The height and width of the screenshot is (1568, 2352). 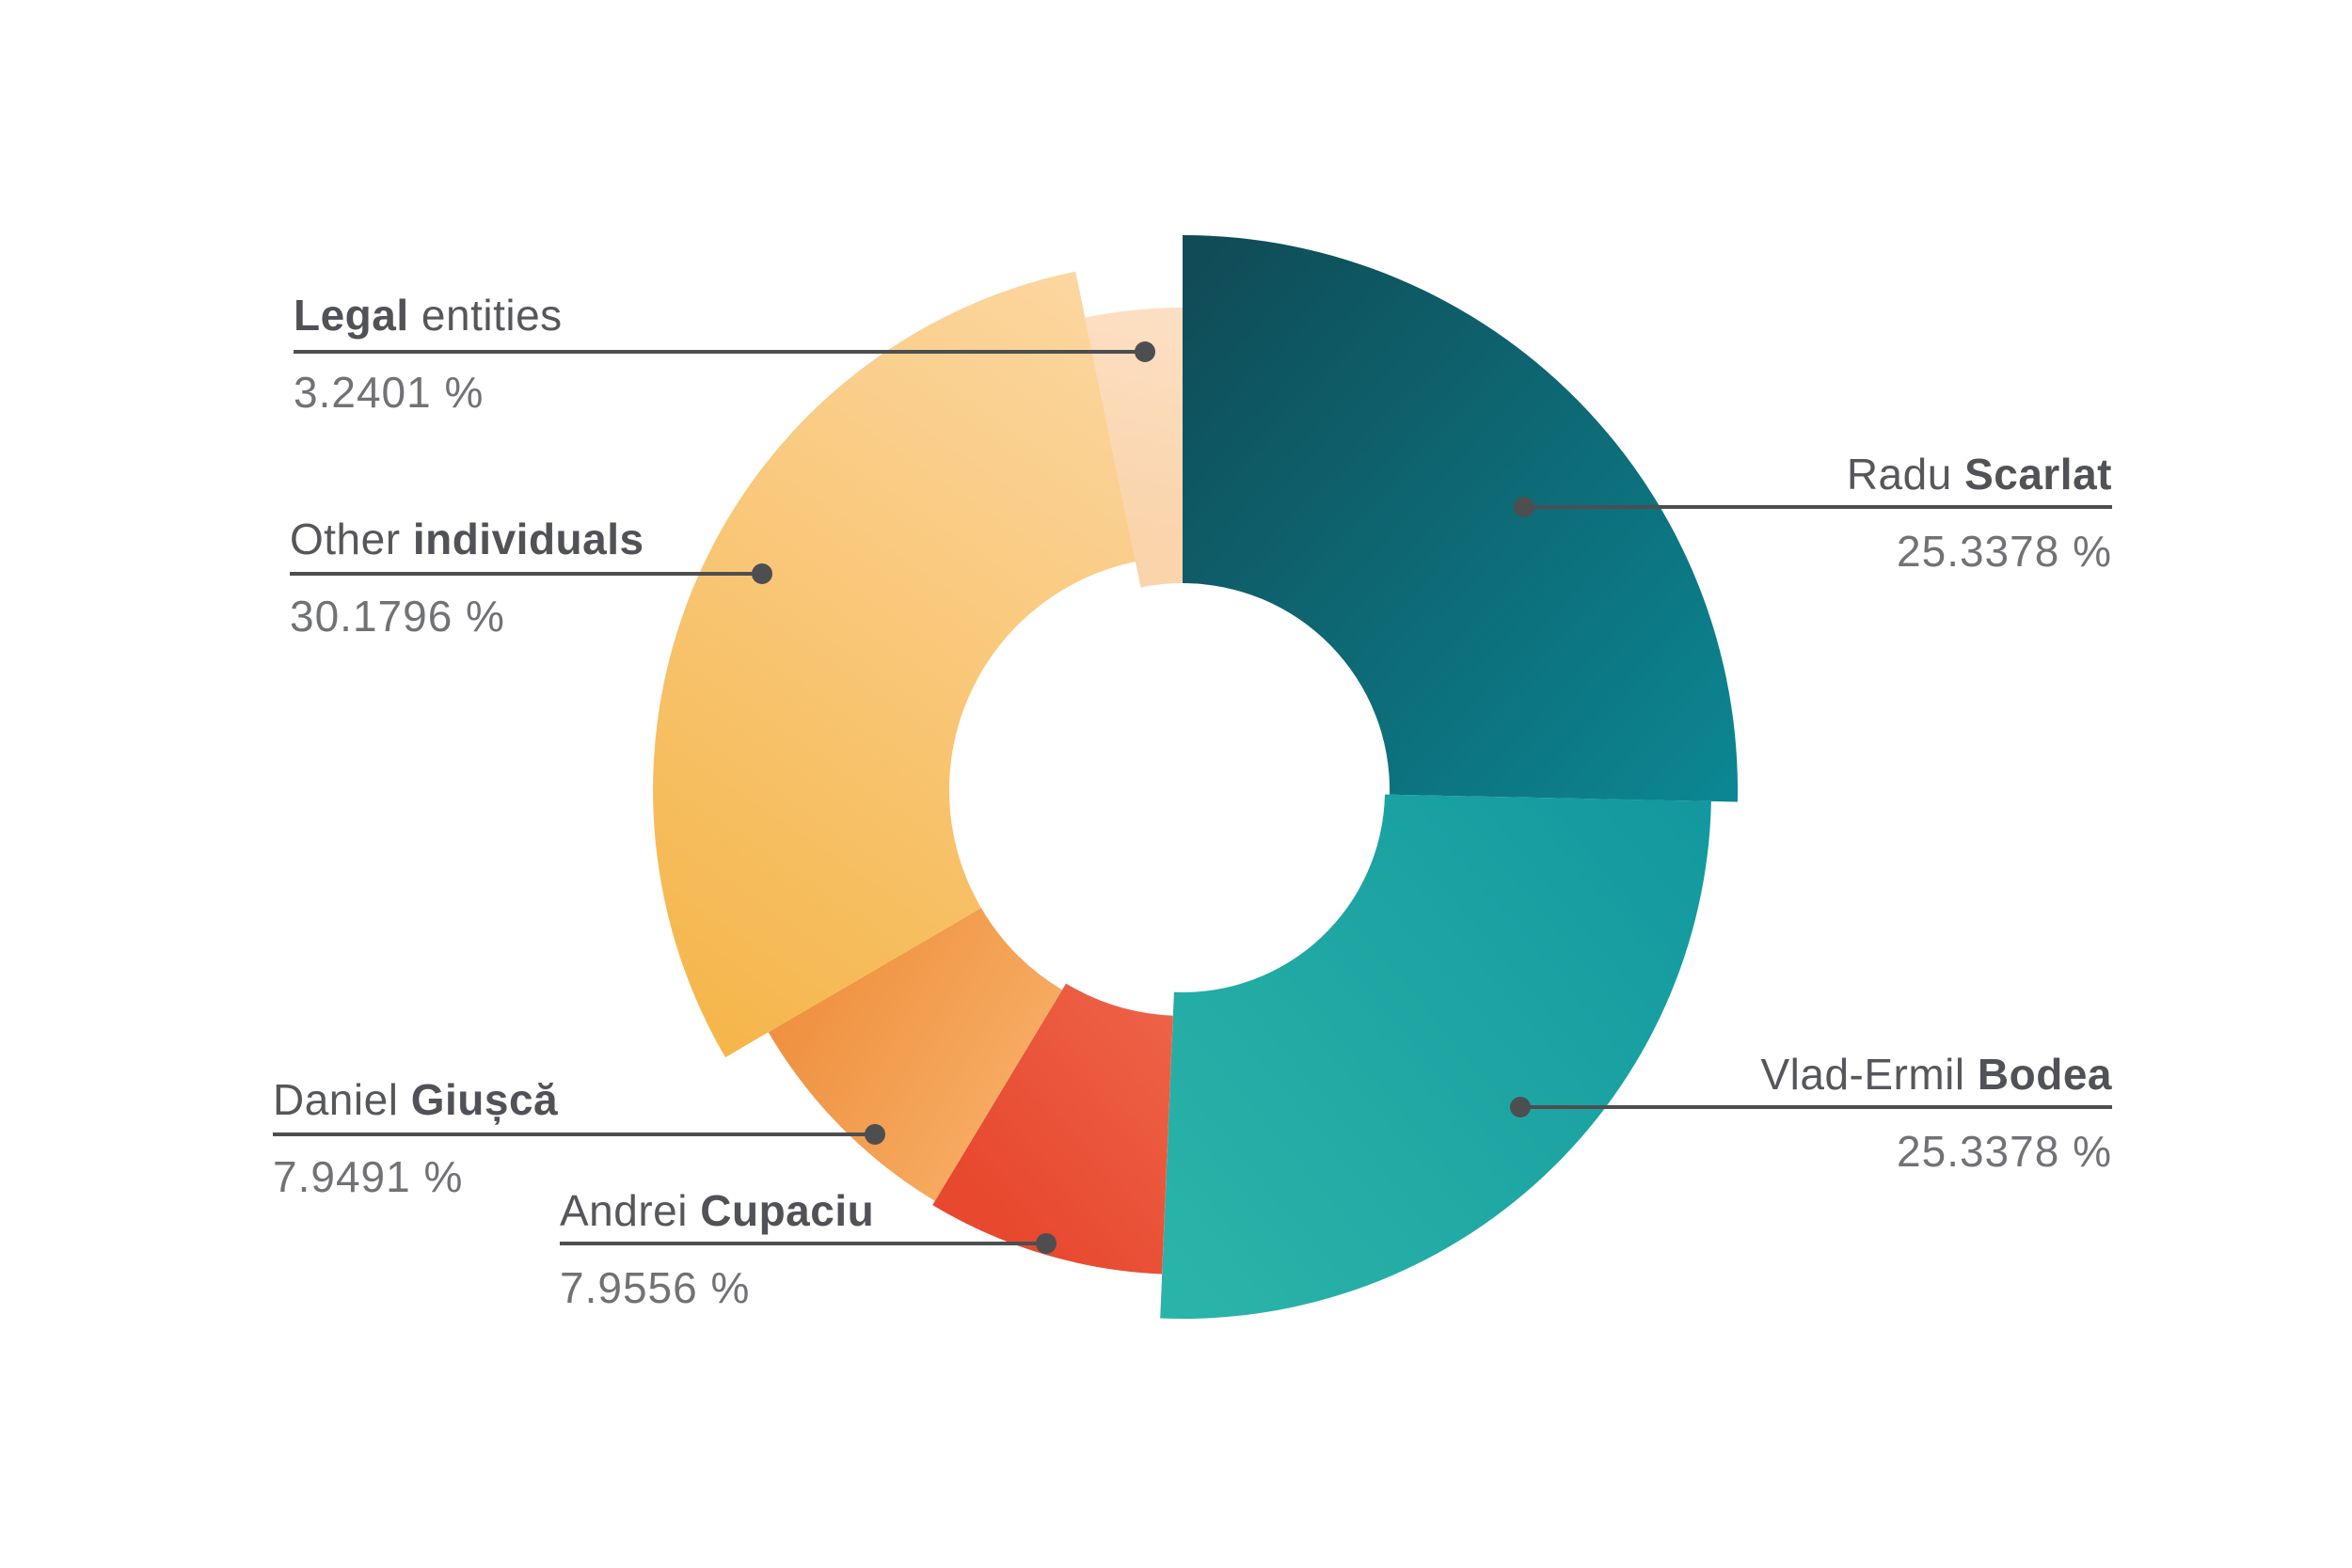 What do you see at coordinates (1520, 1107) in the screenshot?
I see `leader-dot-vlad` at bounding box center [1520, 1107].